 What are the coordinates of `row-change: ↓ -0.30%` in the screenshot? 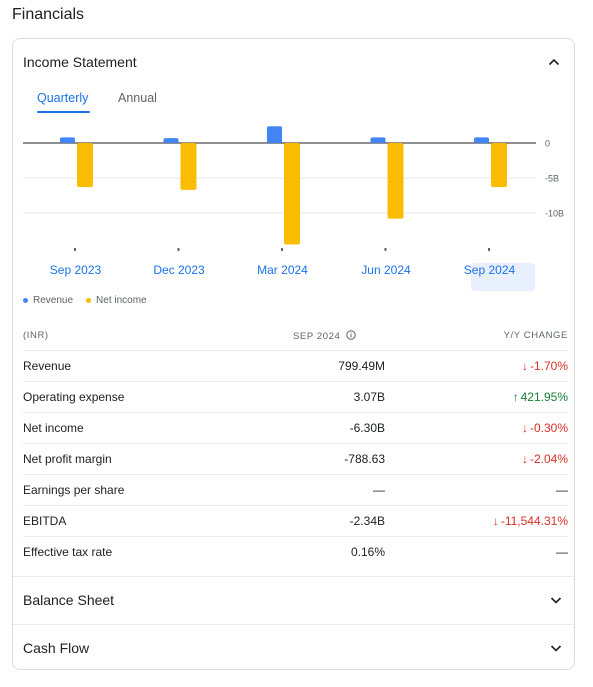 It's located at (476, 428).